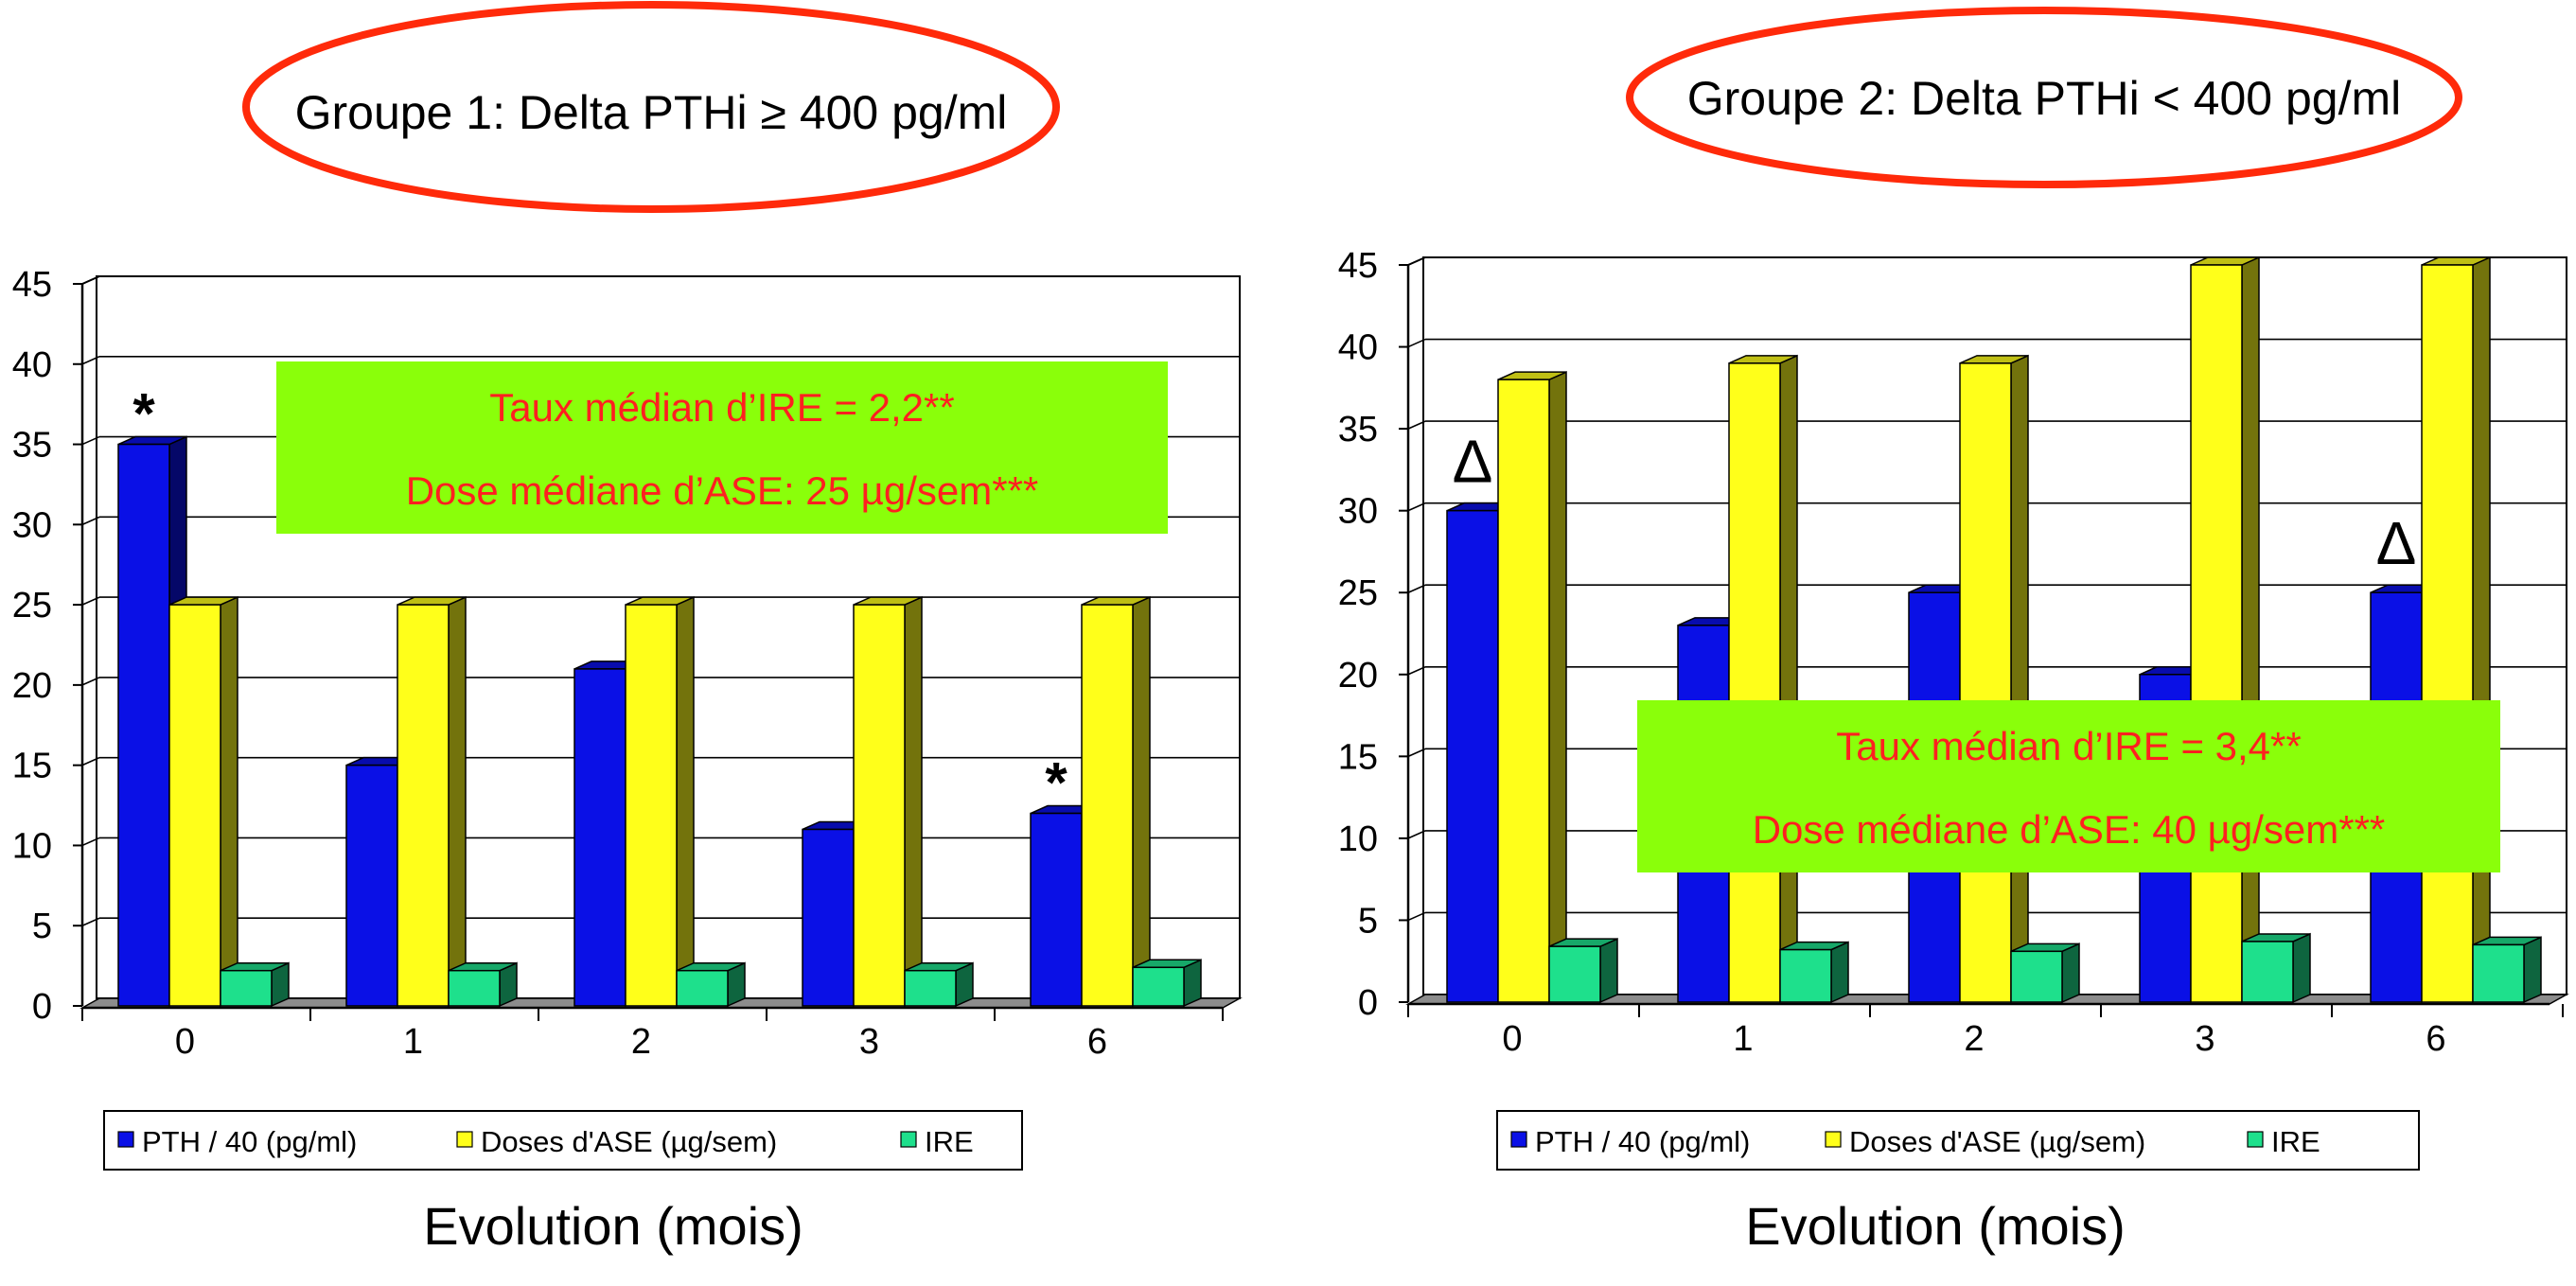 The height and width of the screenshot is (1286, 2576). I want to click on y-tick-label: 0, so click(42, 1007).